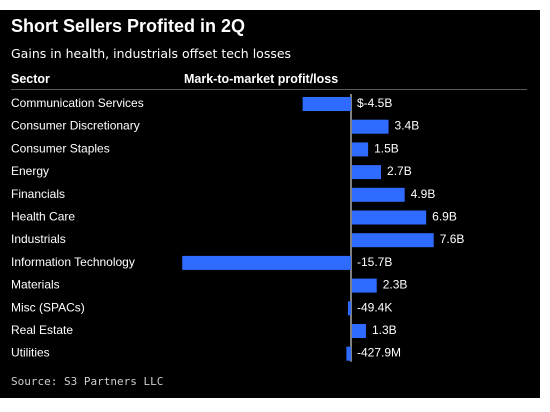  What do you see at coordinates (374, 262) in the screenshot?
I see `data-label: -15.7B` at bounding box center [374, 262].